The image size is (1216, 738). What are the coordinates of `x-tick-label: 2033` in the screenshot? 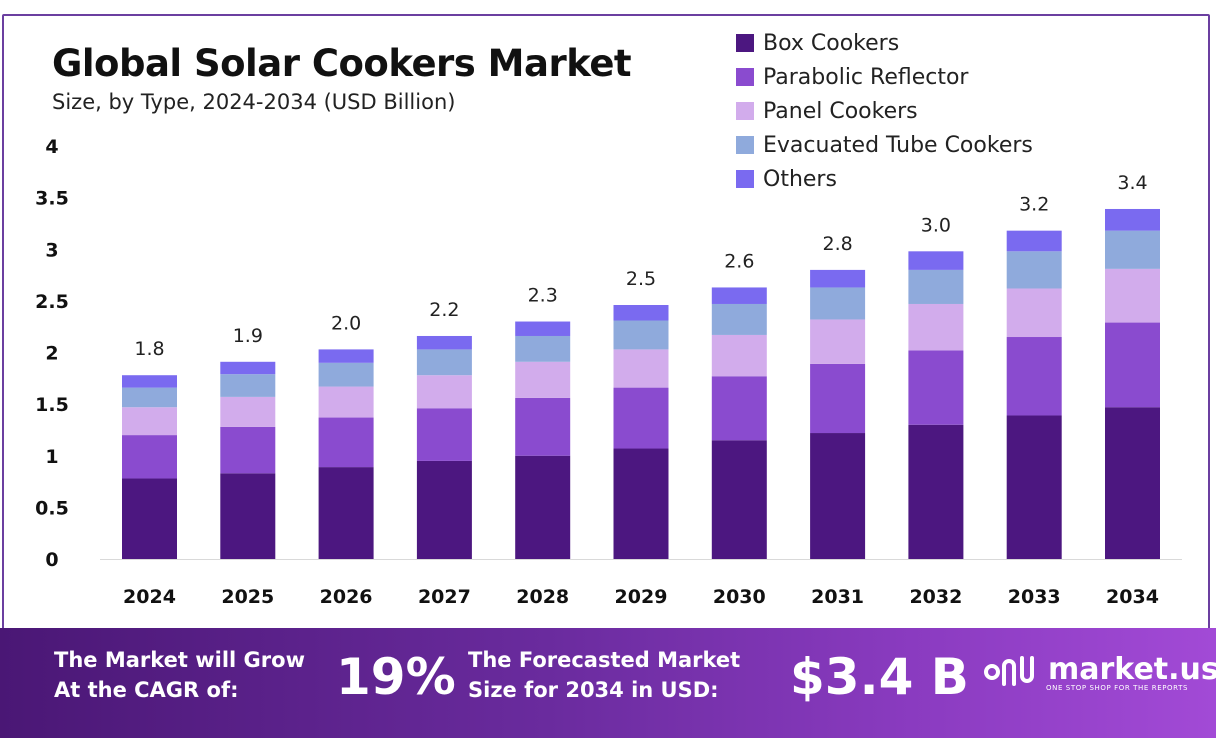 It's located at (1034, 597).